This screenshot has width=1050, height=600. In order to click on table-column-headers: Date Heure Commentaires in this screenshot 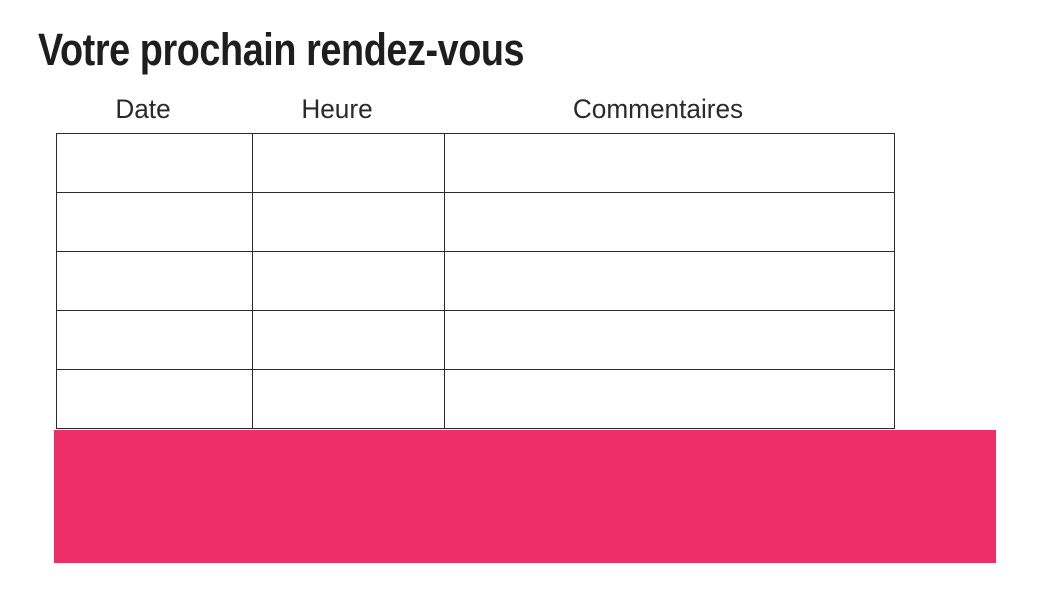, I will do `click(464, 109)`.